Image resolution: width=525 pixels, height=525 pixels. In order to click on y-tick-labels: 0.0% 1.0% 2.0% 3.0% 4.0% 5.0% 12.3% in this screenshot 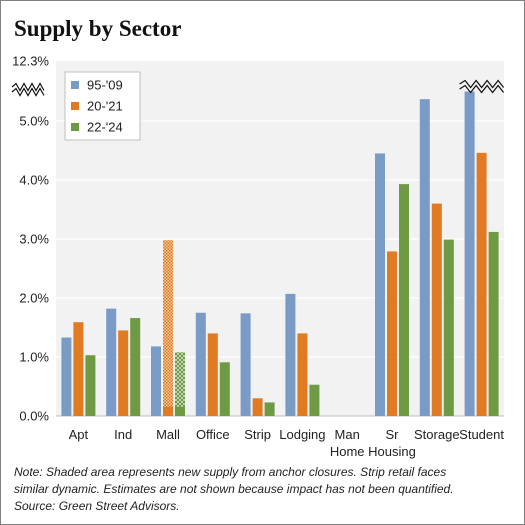, I will do `click(30, 239)`.